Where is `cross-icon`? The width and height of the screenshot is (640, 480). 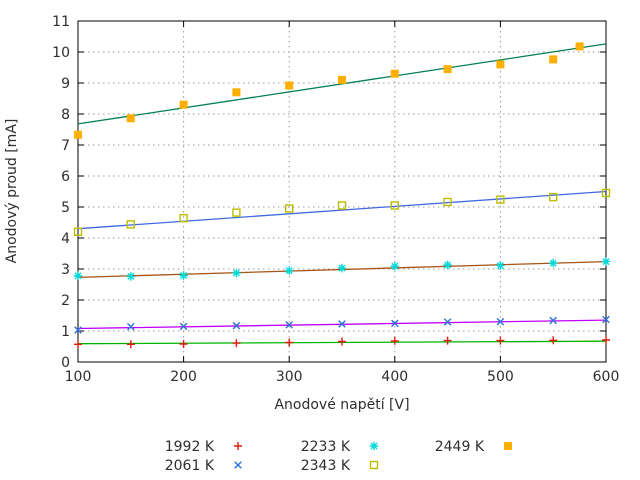 cross-icon is located at coordinates (238, 465).